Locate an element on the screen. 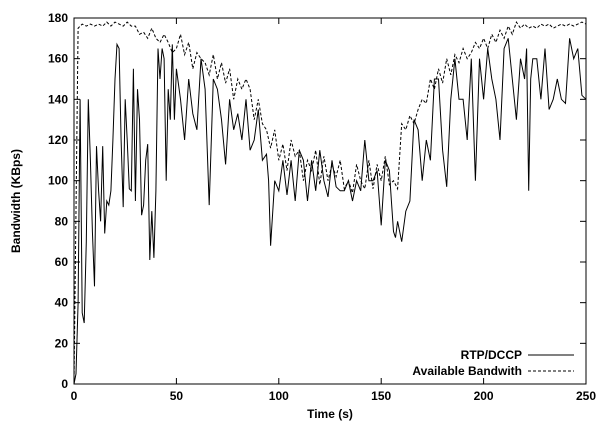 The height and width of the screenshot is (429, 598). y-tick-label: 140 is located at coordinates (58, 99).